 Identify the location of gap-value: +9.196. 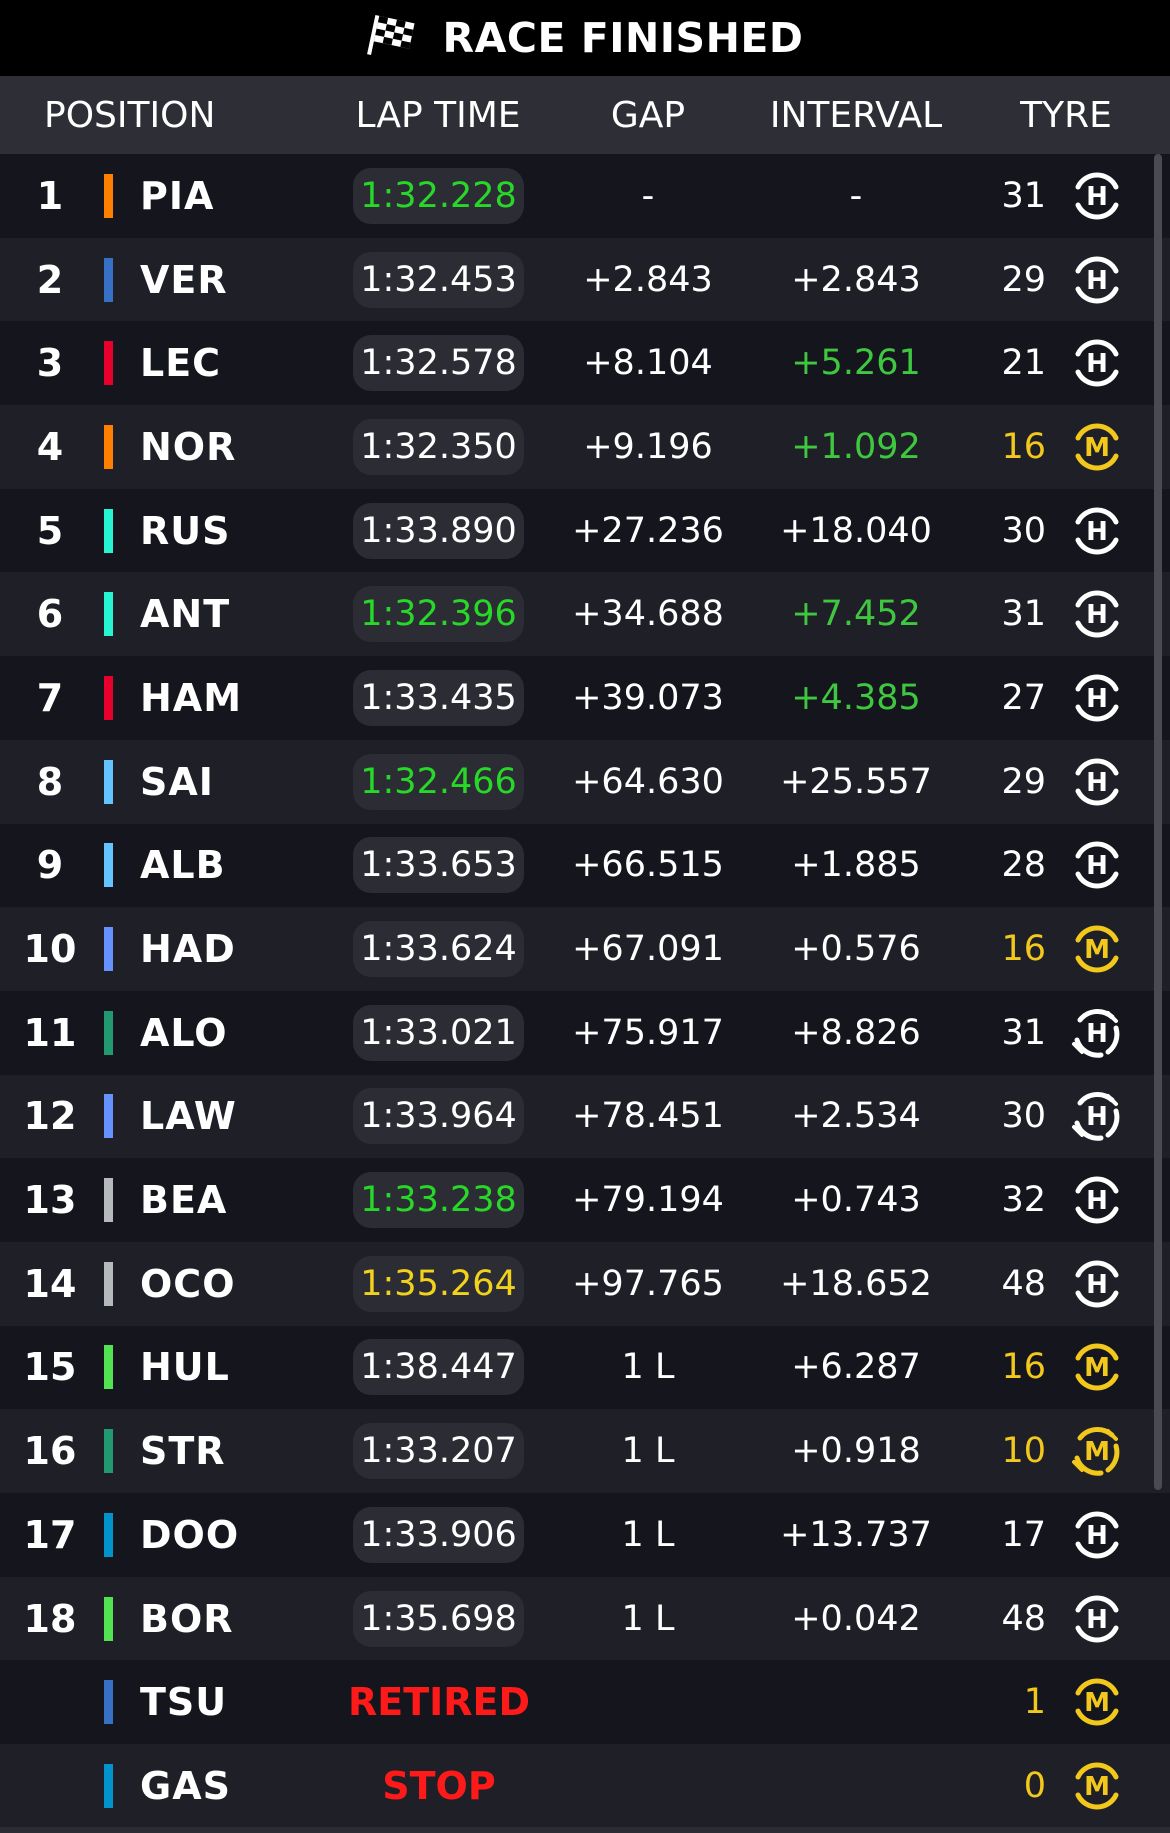
(648, 446).